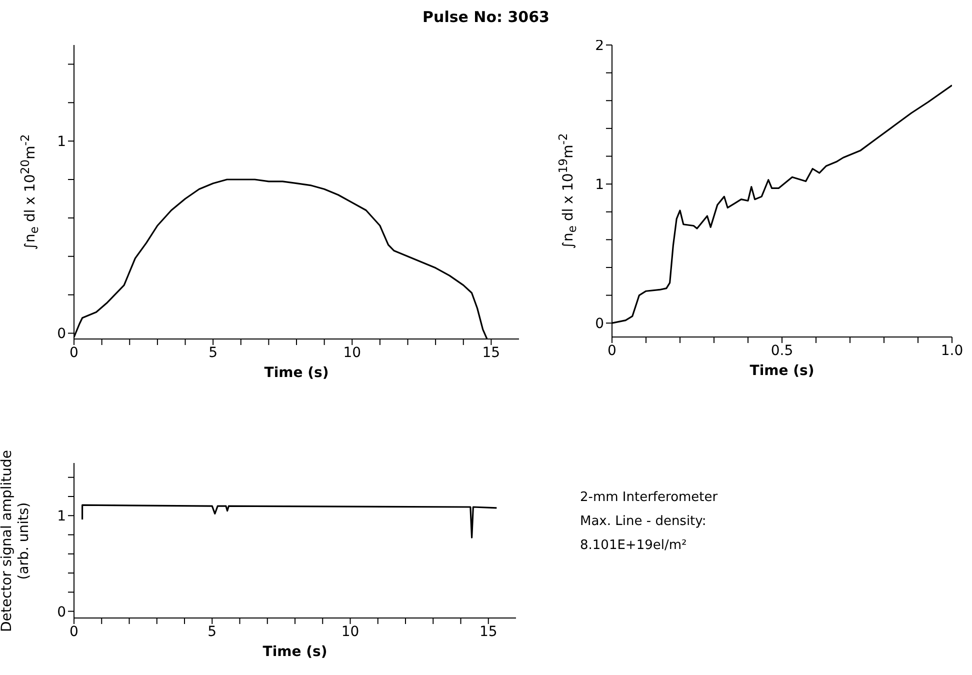 The width and height of the screenshot is (972, 675). What do you see at coordinates (289, 521) in the screenshot?
I see `line-series` at bounding box center [289, 521].